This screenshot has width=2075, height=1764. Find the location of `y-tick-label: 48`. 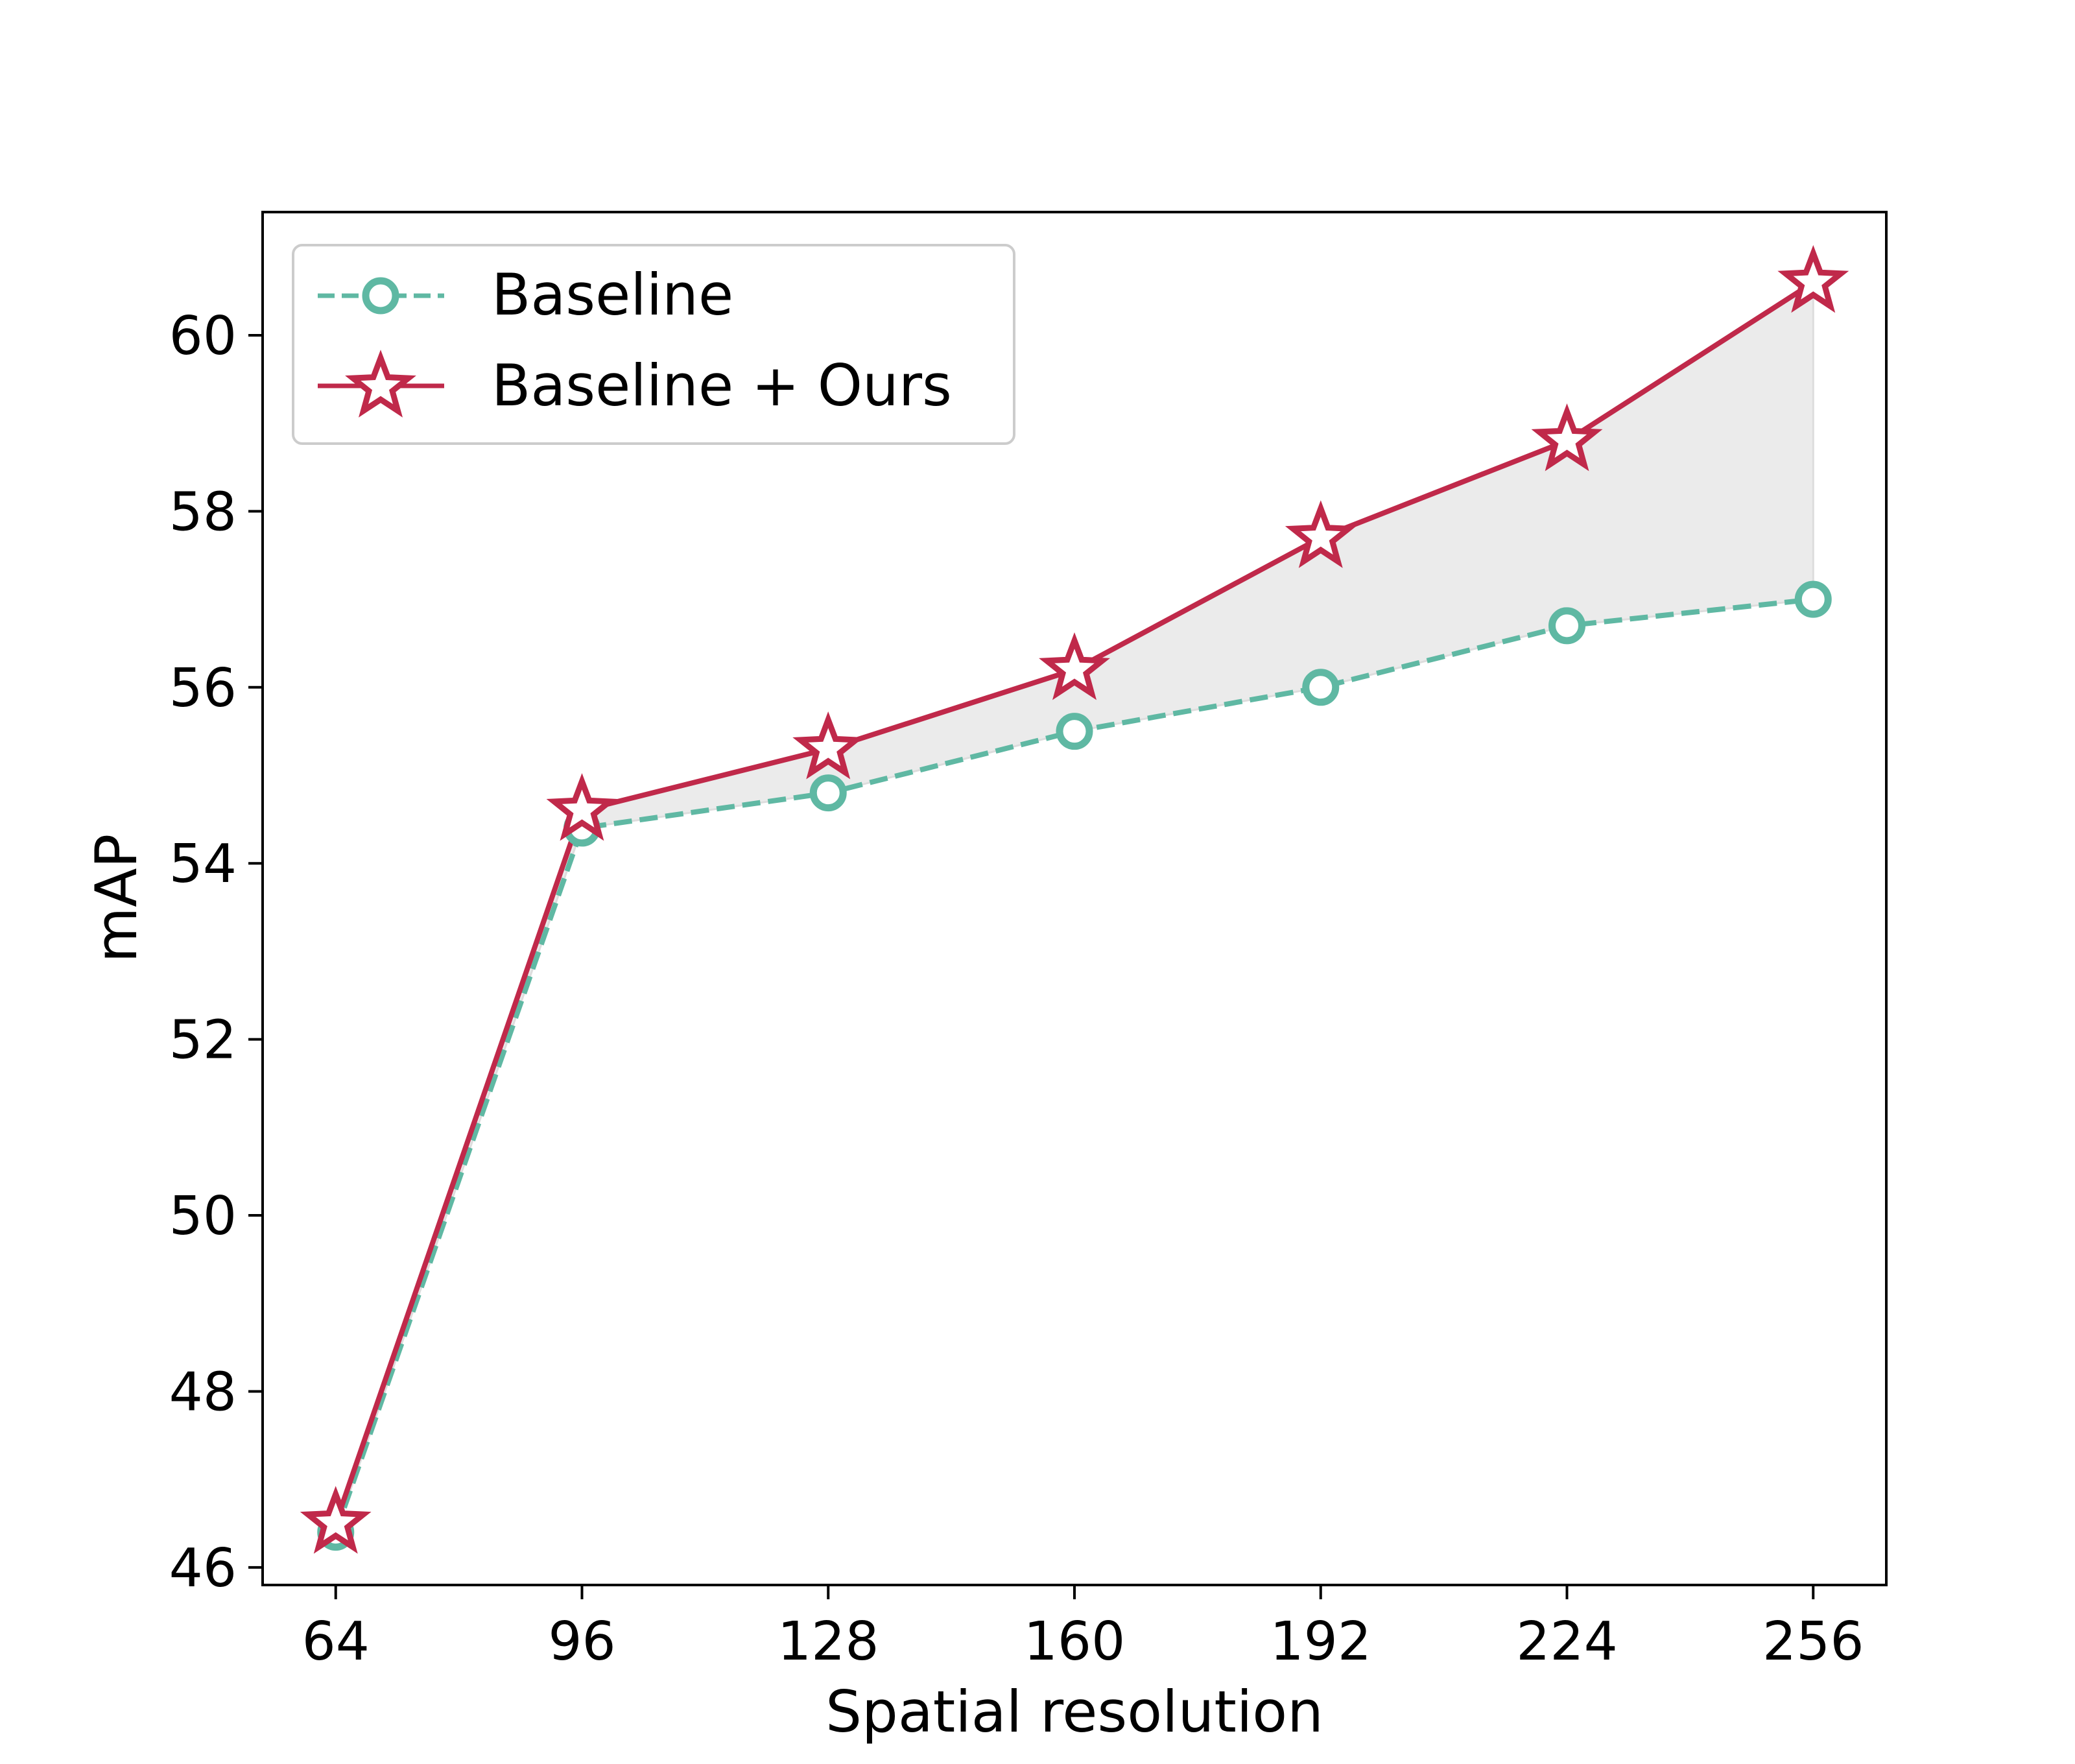

y-tick-label: 48 is located at coordinates (203, 1392).